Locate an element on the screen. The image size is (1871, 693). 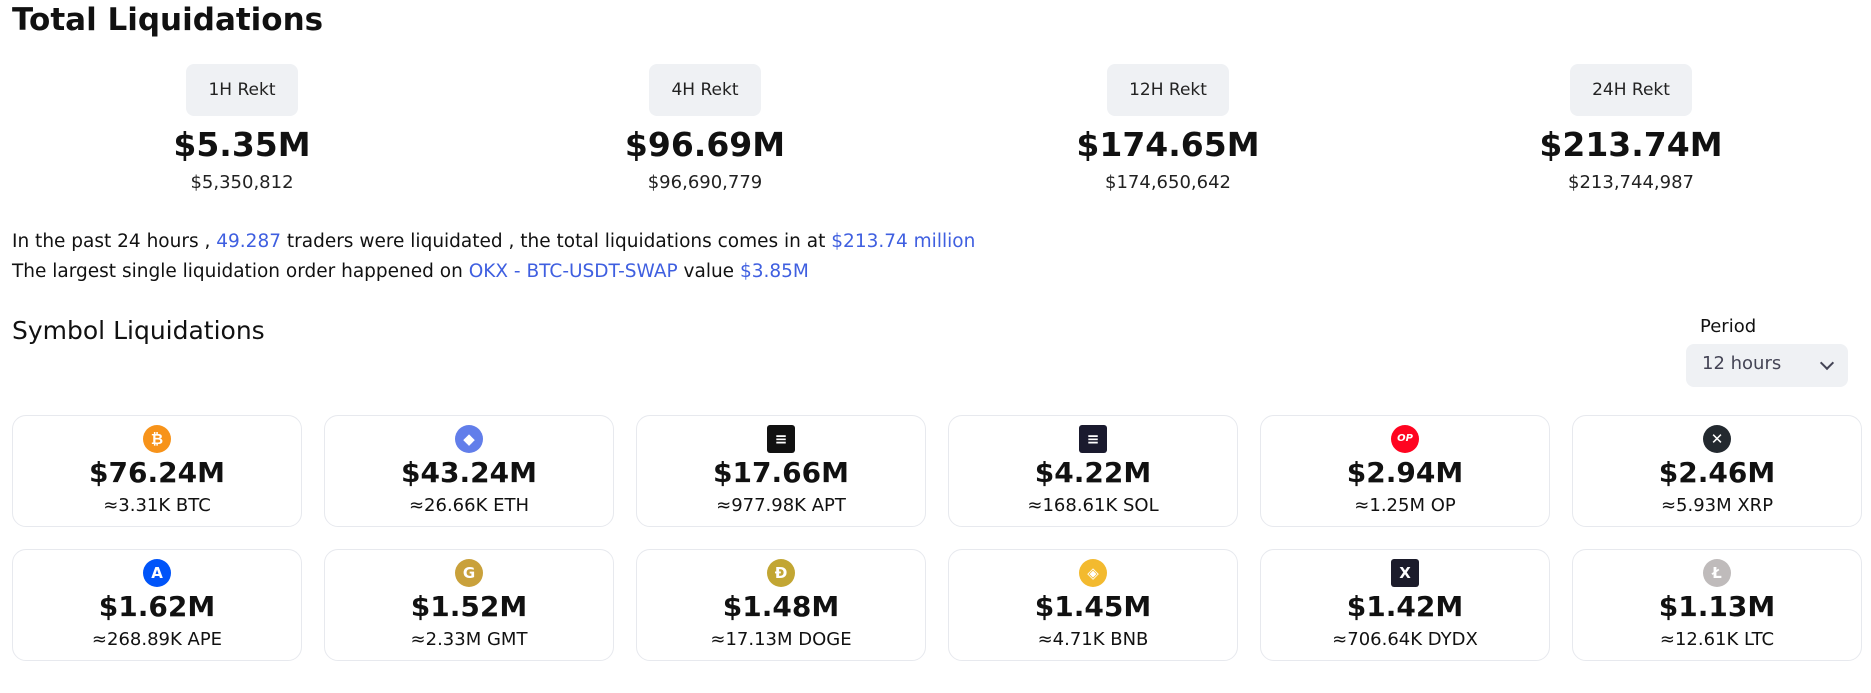
symbol-card: ≡ $17.66M ≈977.98K APT is located at coordinates (781, 471).